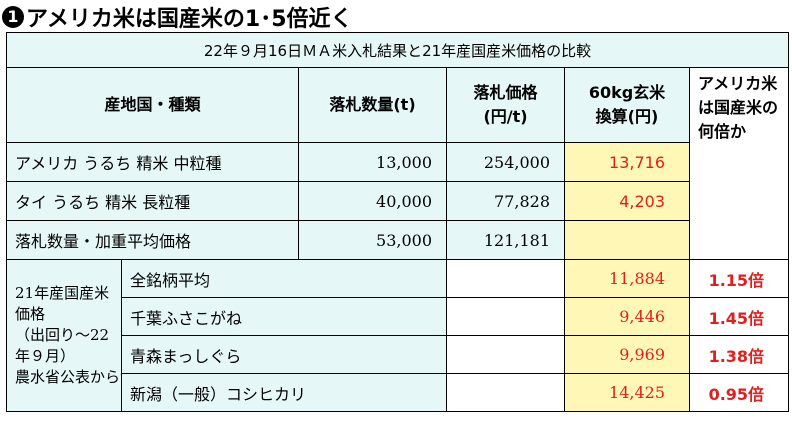 Image resolution: width=792 pixels, height=423 pixels. I want to click on domestic-row-price: 14,425, so click(627, 392).